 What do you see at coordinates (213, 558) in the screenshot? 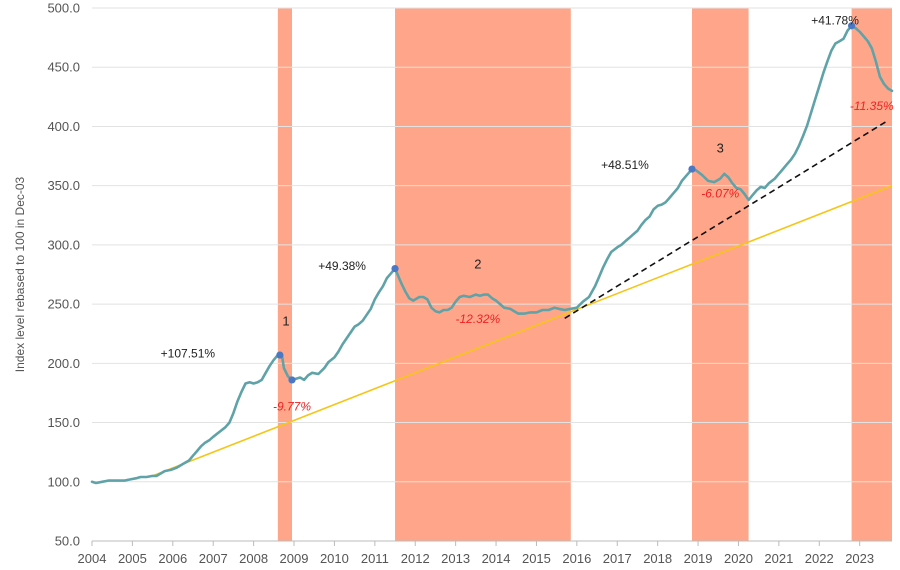
I see `x-tick-label: 2007` at bounding box center [213, 558].